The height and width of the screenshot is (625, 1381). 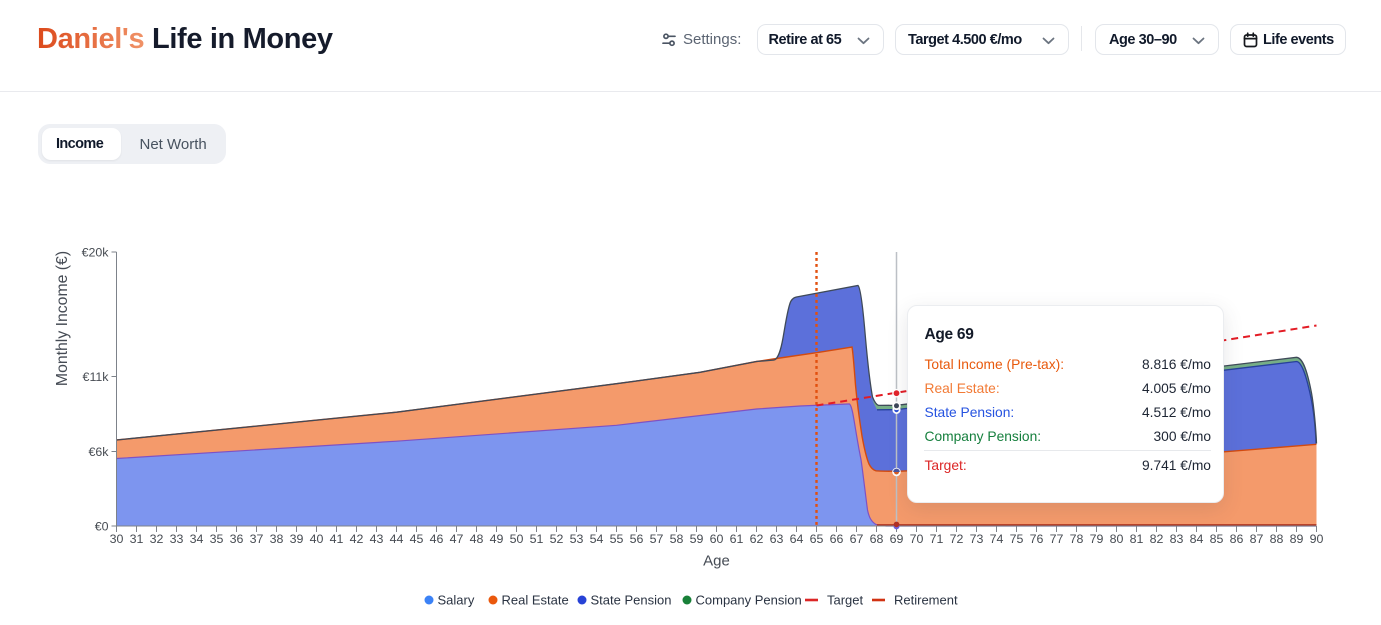 What do you see at coordinates (1177, 539) in the screenshot?
I see `svg-text: 83` at bounding box center [1177, 539].